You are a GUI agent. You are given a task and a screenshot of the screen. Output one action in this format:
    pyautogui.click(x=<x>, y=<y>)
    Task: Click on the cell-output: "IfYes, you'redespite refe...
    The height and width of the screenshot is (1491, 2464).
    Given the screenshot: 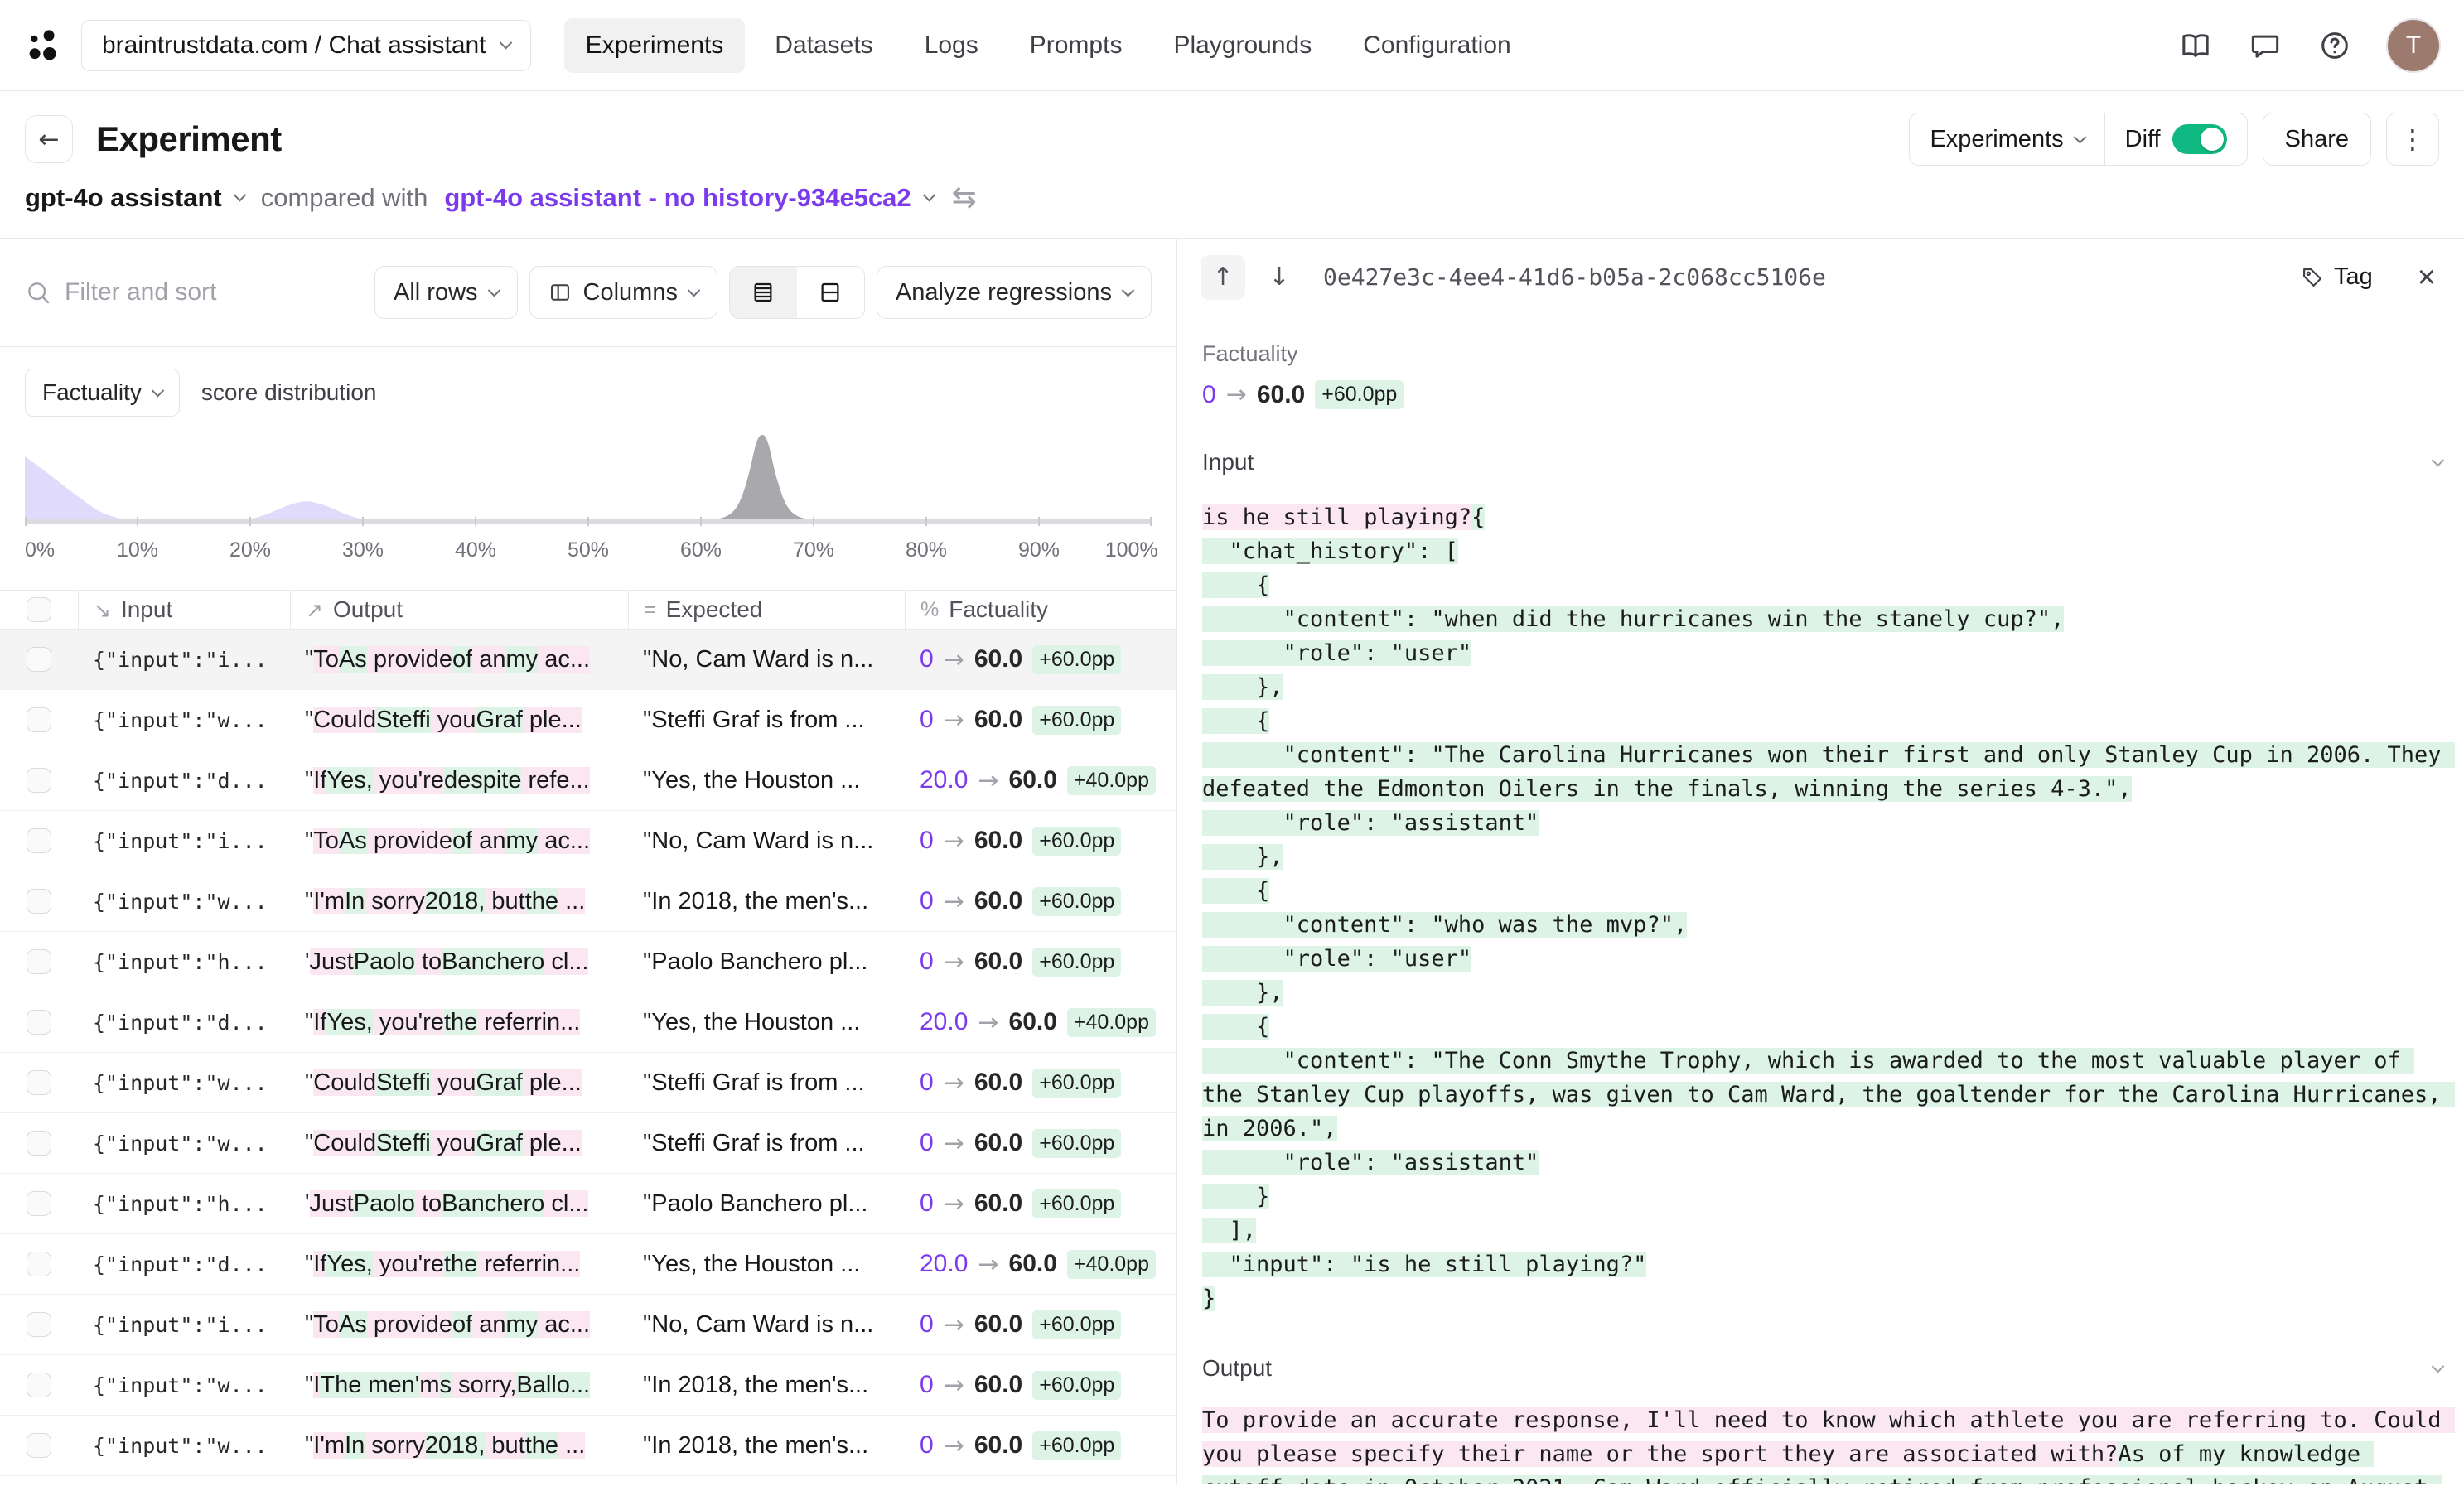 What is the action you would take?
    pyautogui.click(x=459, y=780)
    